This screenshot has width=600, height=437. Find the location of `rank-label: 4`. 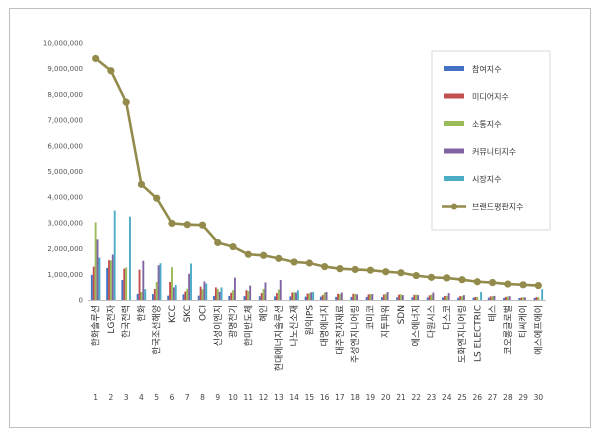

rank-label: 4 is located at coordinates (141, 397).